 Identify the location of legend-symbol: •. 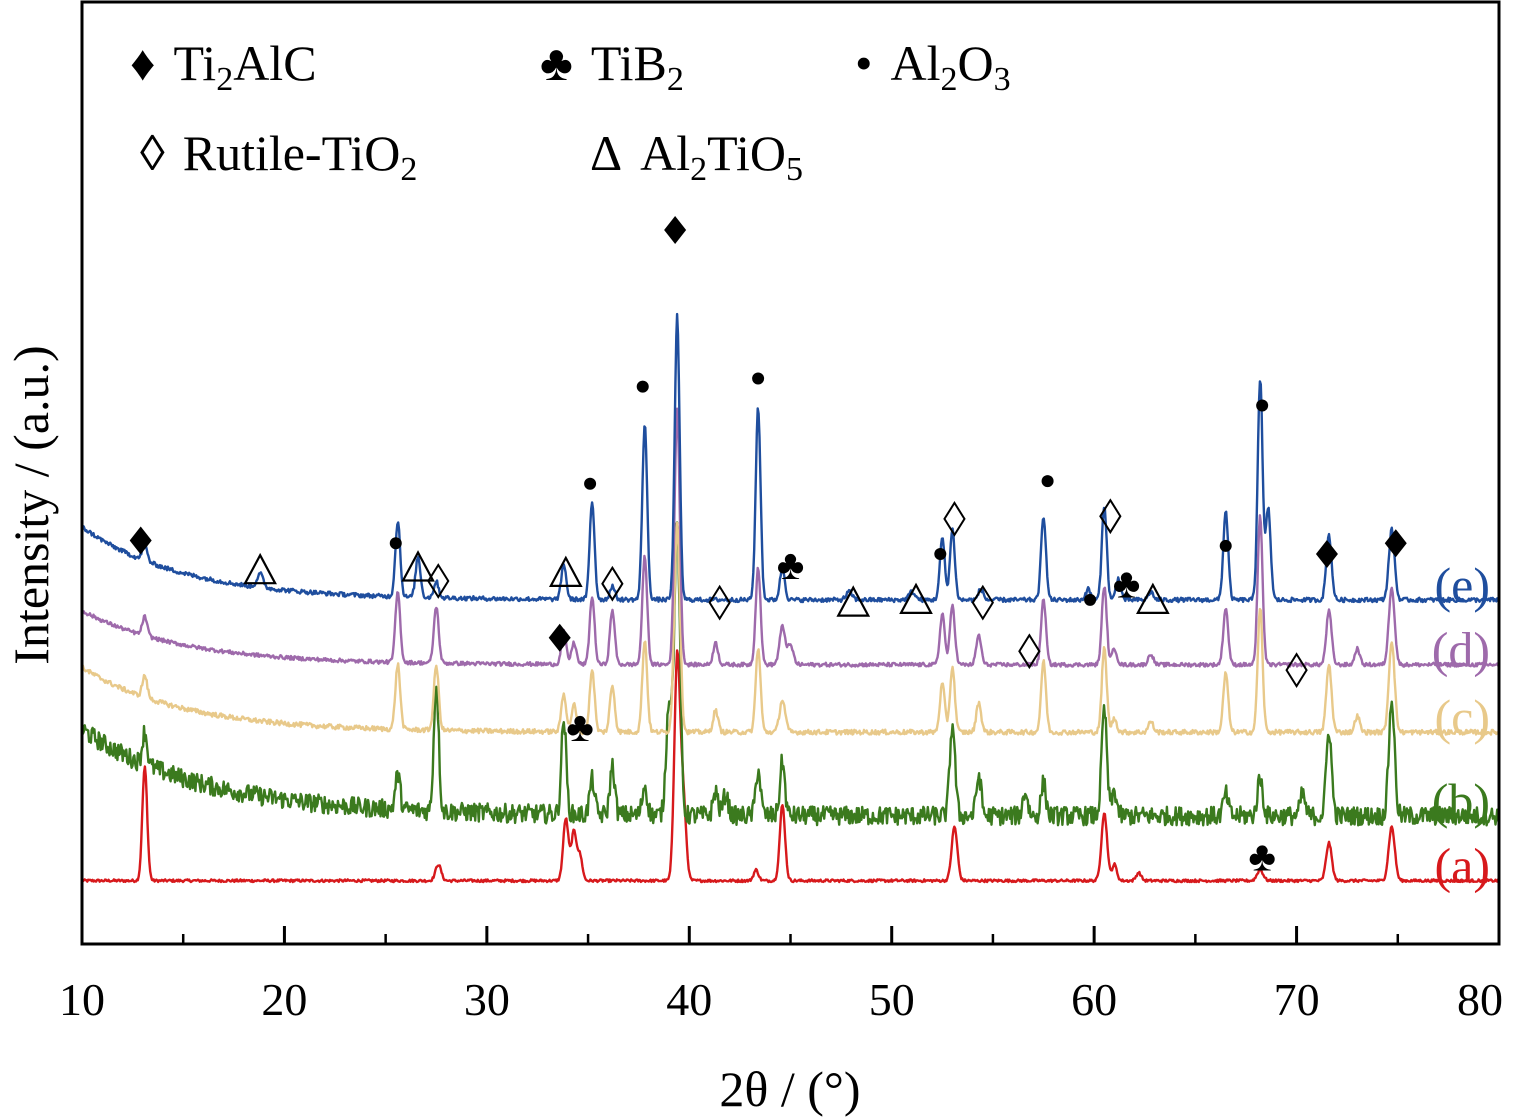
(864, 63).